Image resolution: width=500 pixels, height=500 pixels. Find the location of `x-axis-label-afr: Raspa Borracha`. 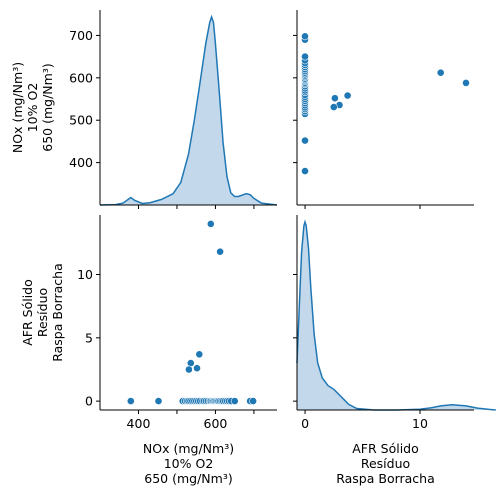

x-axis-label-afr: Raspa Borracha is located at coordinates (385, 478).